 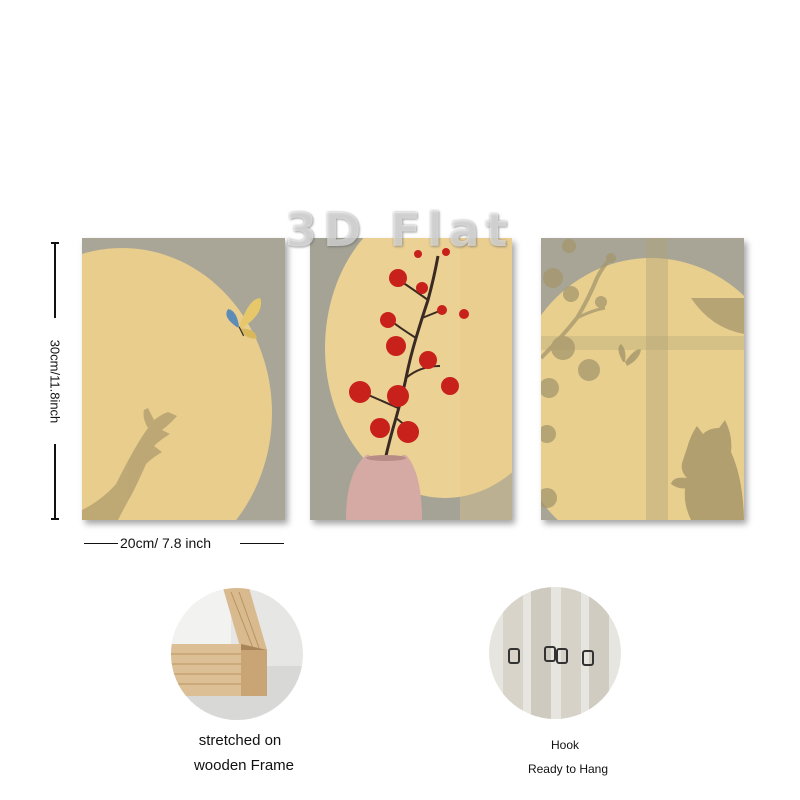 What do you see at coordinates (399, 230) in the screenshot?
I see `watermark: 3D Flat` at bounding box center [399, 230].